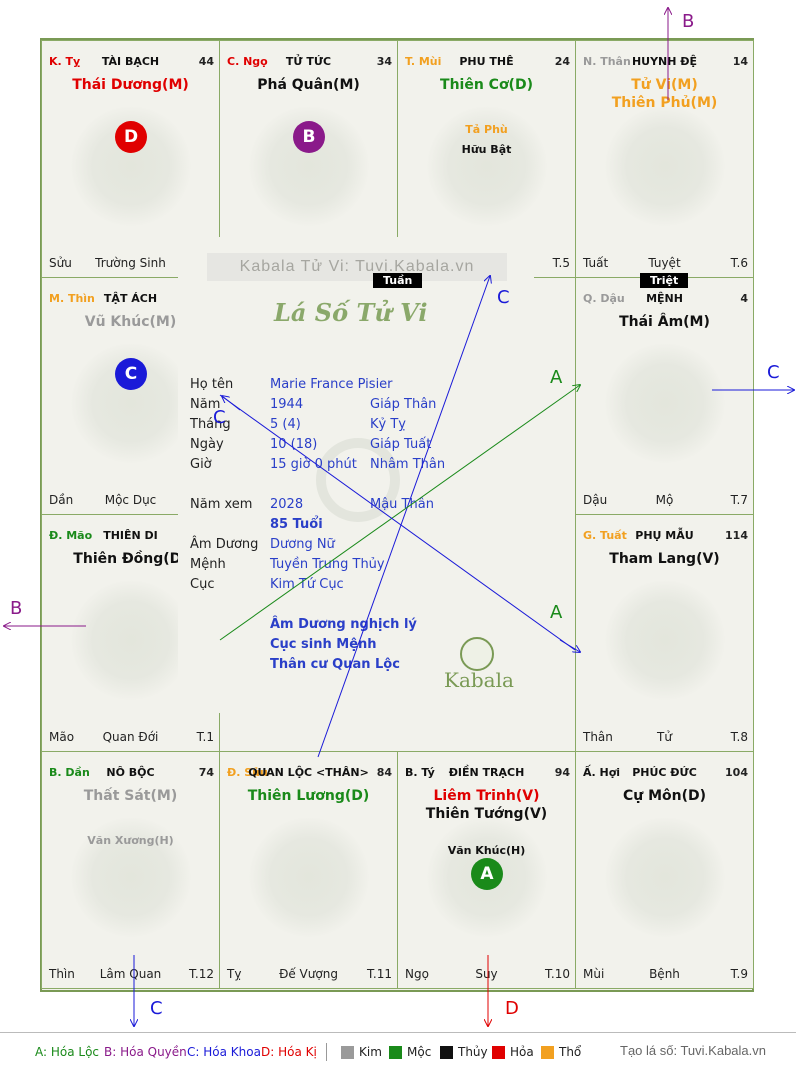 The height and width of the screenshot is (1070, 796). I want to click on kabala-tree-icon, so click(477, 654).